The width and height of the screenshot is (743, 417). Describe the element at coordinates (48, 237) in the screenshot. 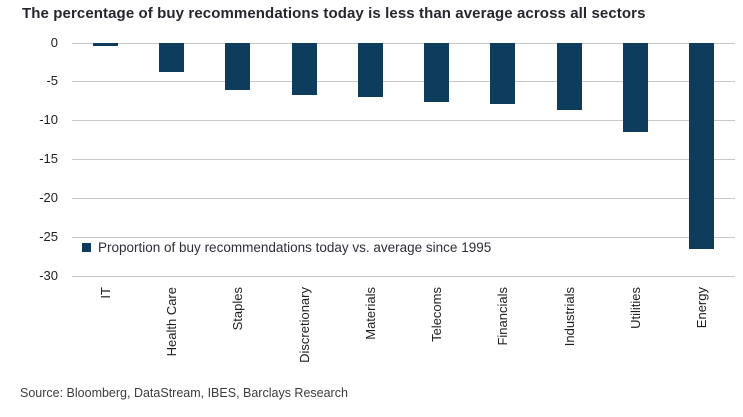

I see `y-axis-tick-label: -25` at that location.